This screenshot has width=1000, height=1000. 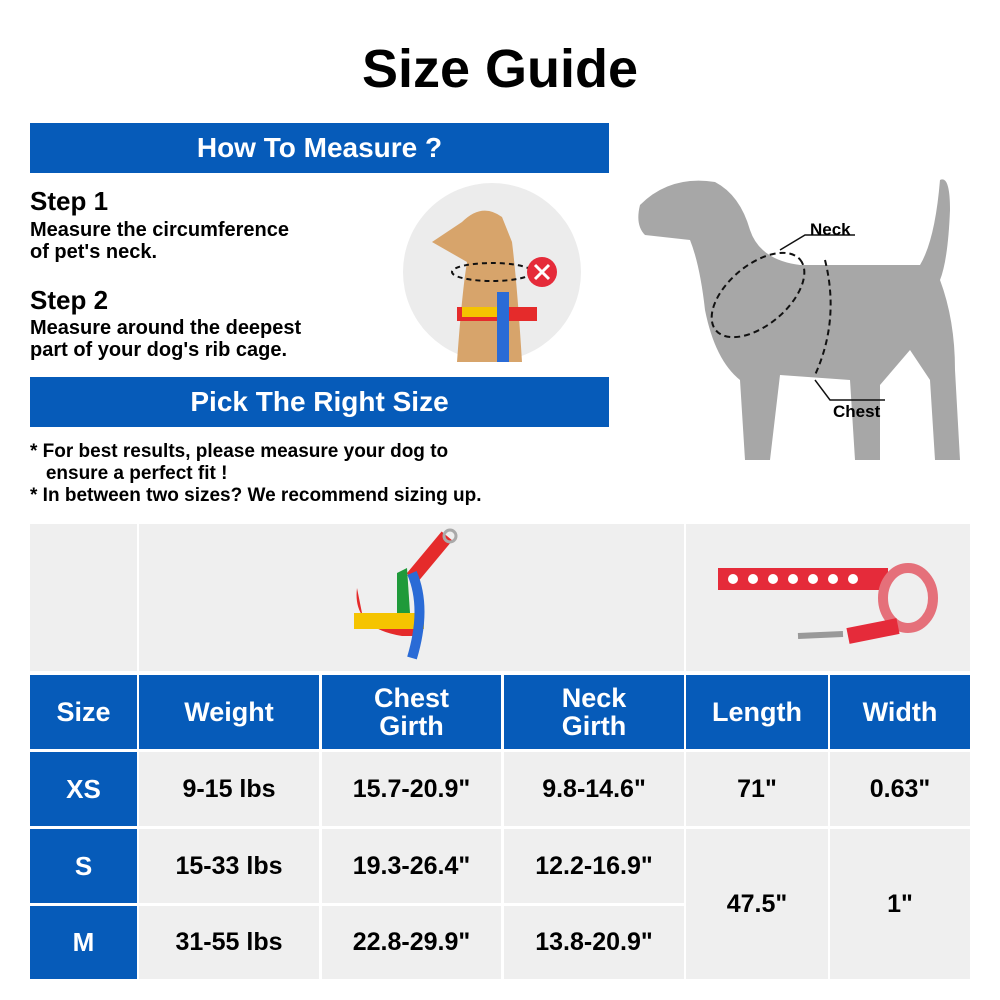 What do you see at coordinates (411, 942) in the screenshot?
I see `chest-m: 22.8-29.9"` at bounding box center [411, 942].